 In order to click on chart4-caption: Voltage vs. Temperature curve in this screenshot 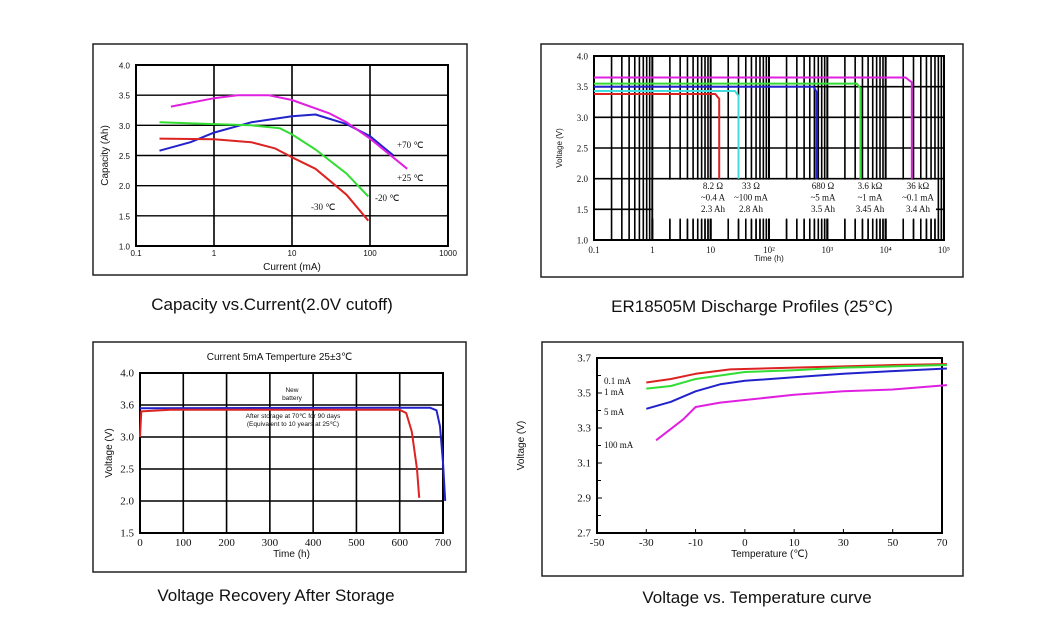, I will do `click(757, 597)`.